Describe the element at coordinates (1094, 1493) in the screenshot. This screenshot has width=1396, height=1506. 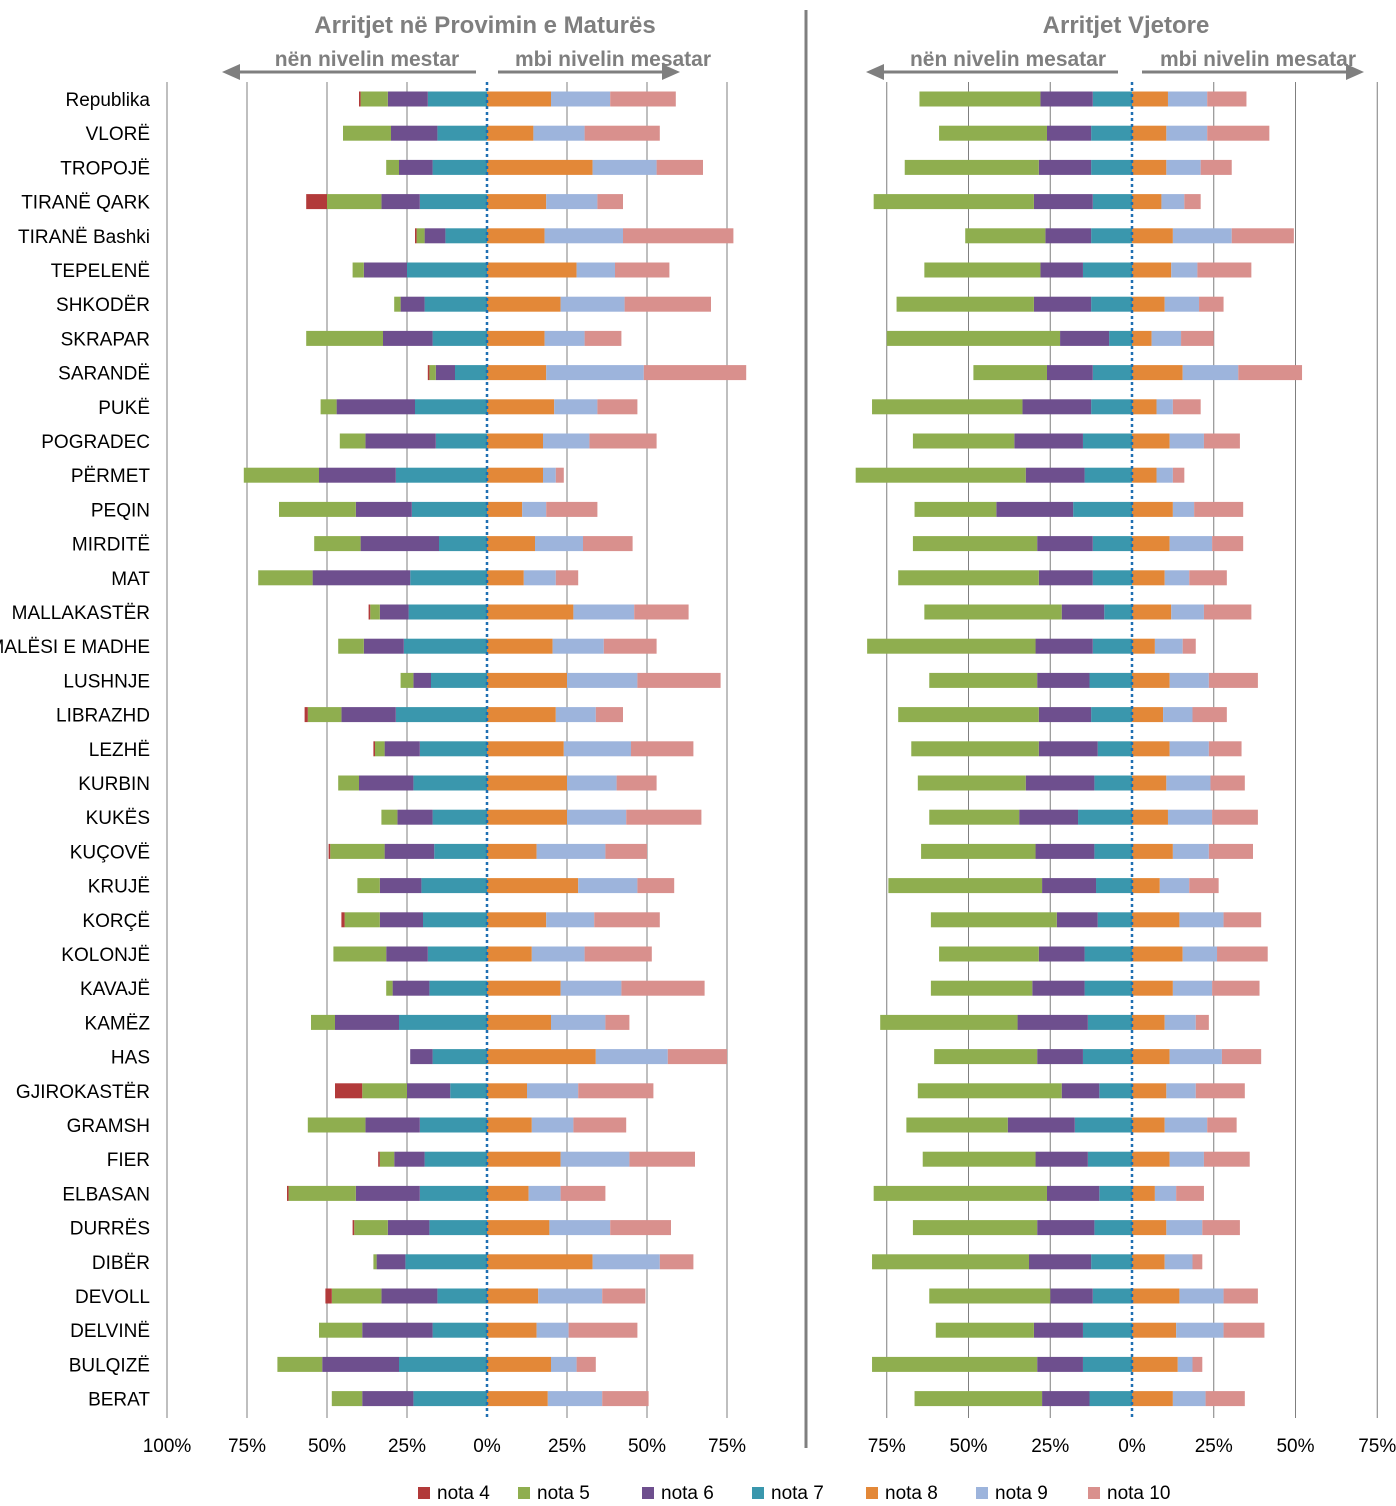
I see `legend-swatch-nota10` at that location.